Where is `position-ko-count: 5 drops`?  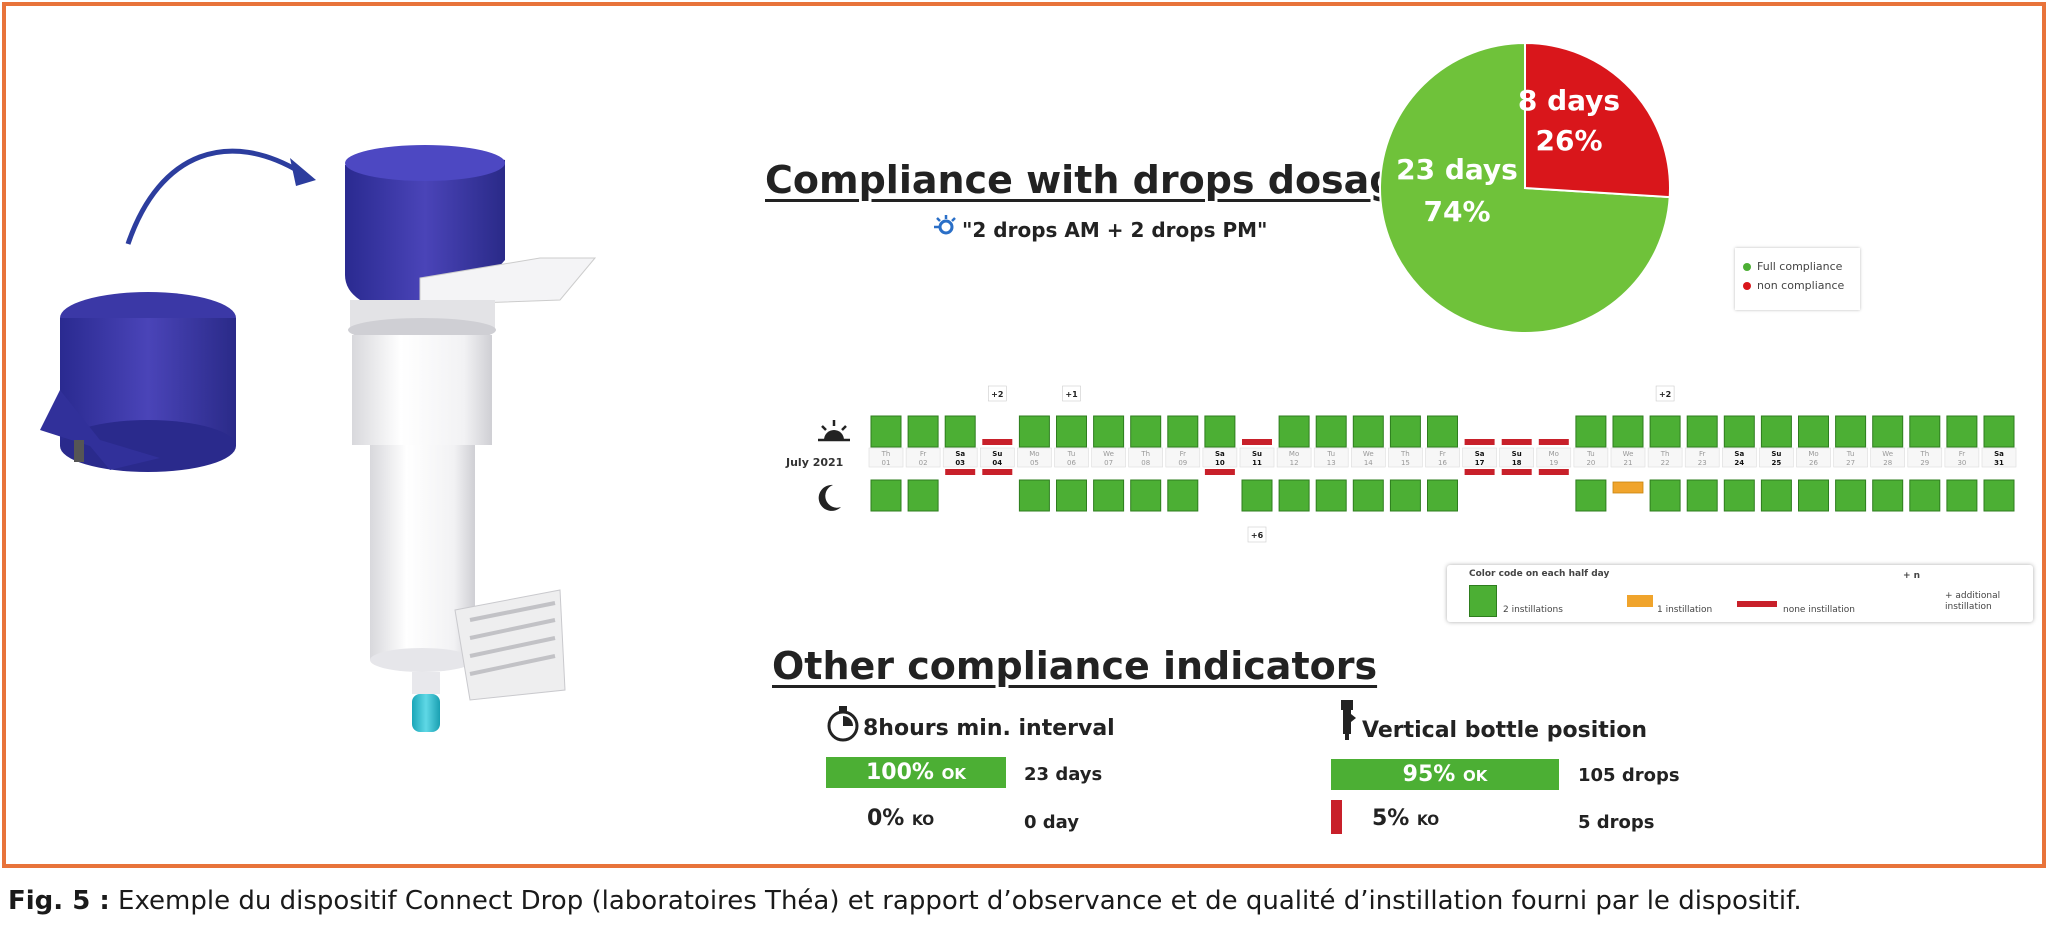
position-ko-count: 5 drops is located at coordinates (1616, 822).